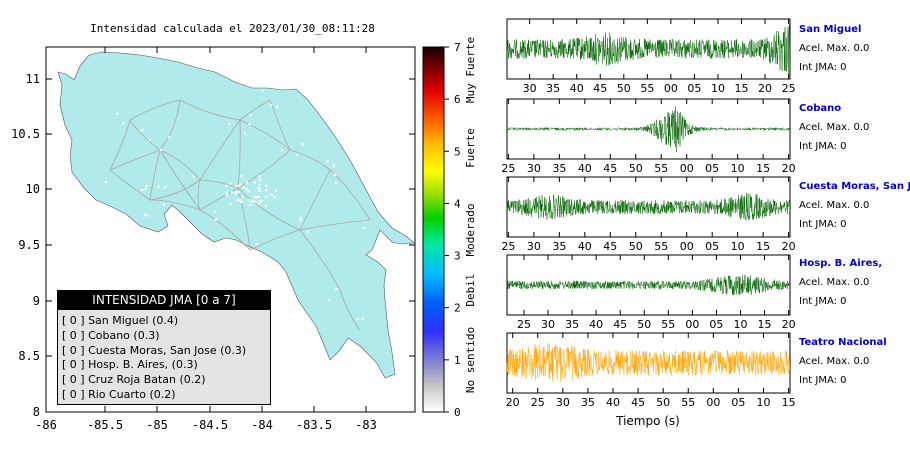  I want to click on legend-item: [ 0 ] Rio Cuarto (0.2), so click(119, 394).